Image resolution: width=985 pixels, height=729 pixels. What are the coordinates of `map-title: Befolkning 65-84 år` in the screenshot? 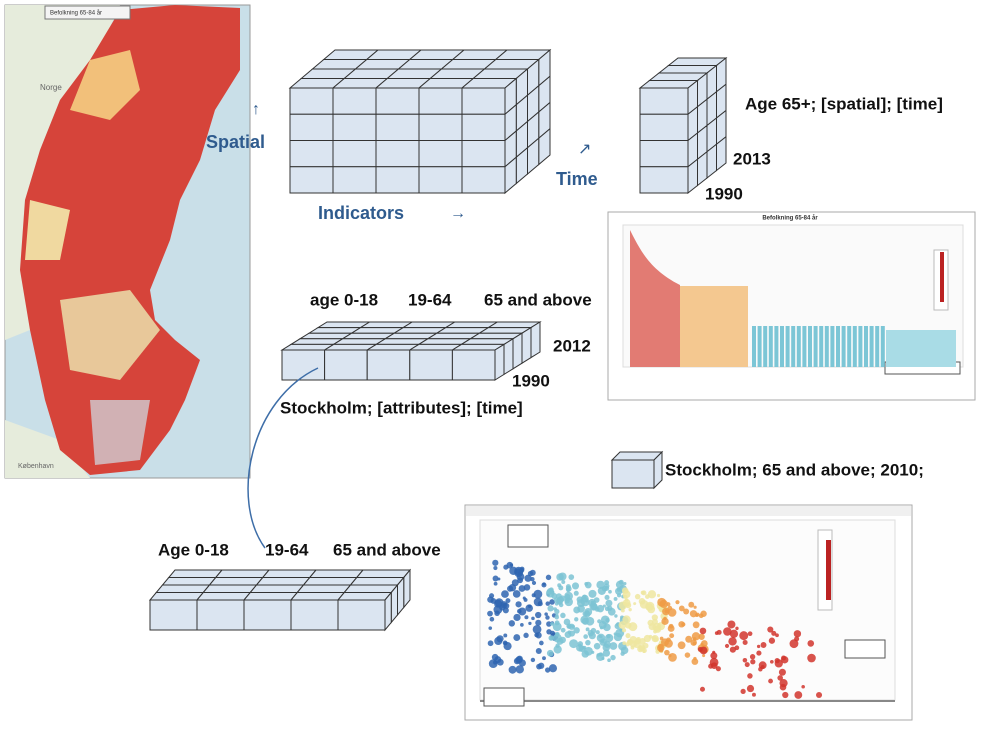 It's located at (76, 13).